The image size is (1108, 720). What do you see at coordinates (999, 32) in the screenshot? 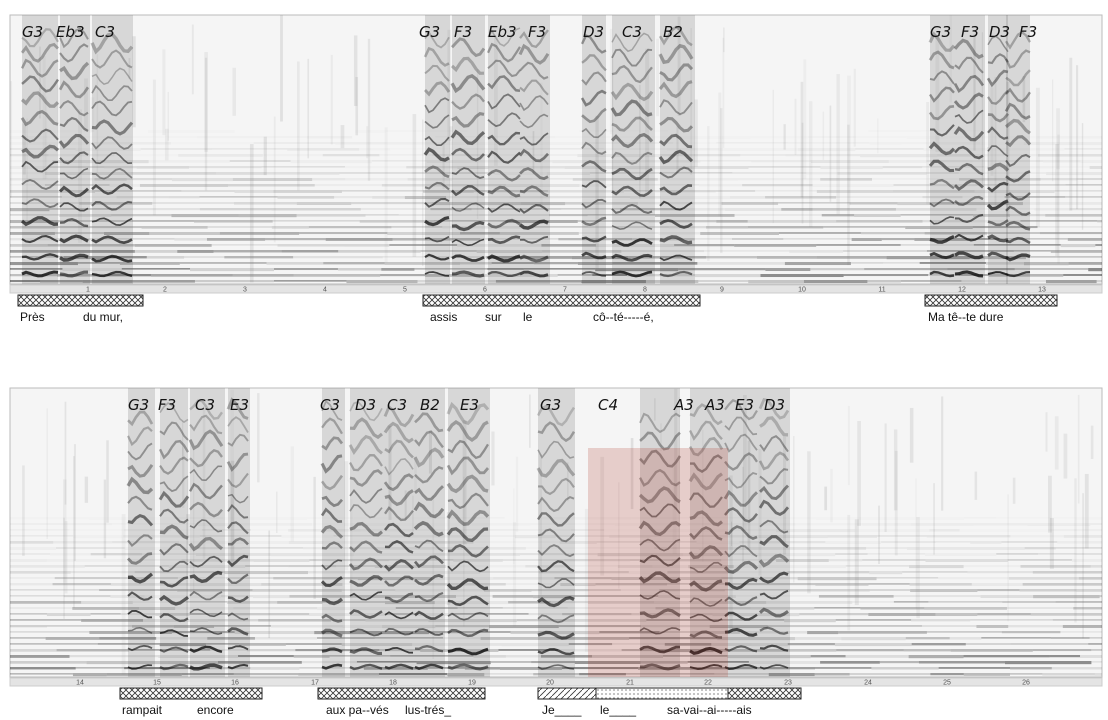
I see `note-label: D3` at bounding box center [999, 32].